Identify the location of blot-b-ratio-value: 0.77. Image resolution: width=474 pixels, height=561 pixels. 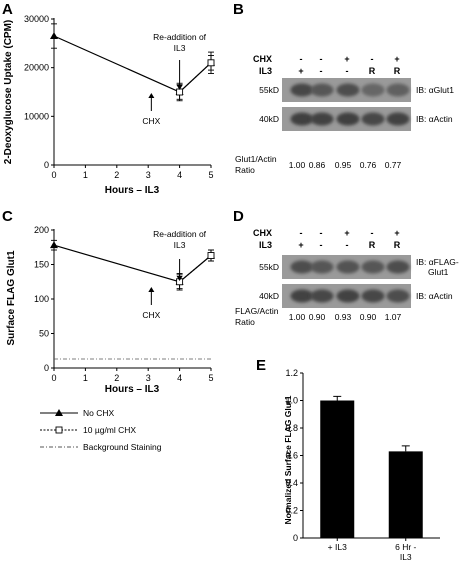
(393, 165).